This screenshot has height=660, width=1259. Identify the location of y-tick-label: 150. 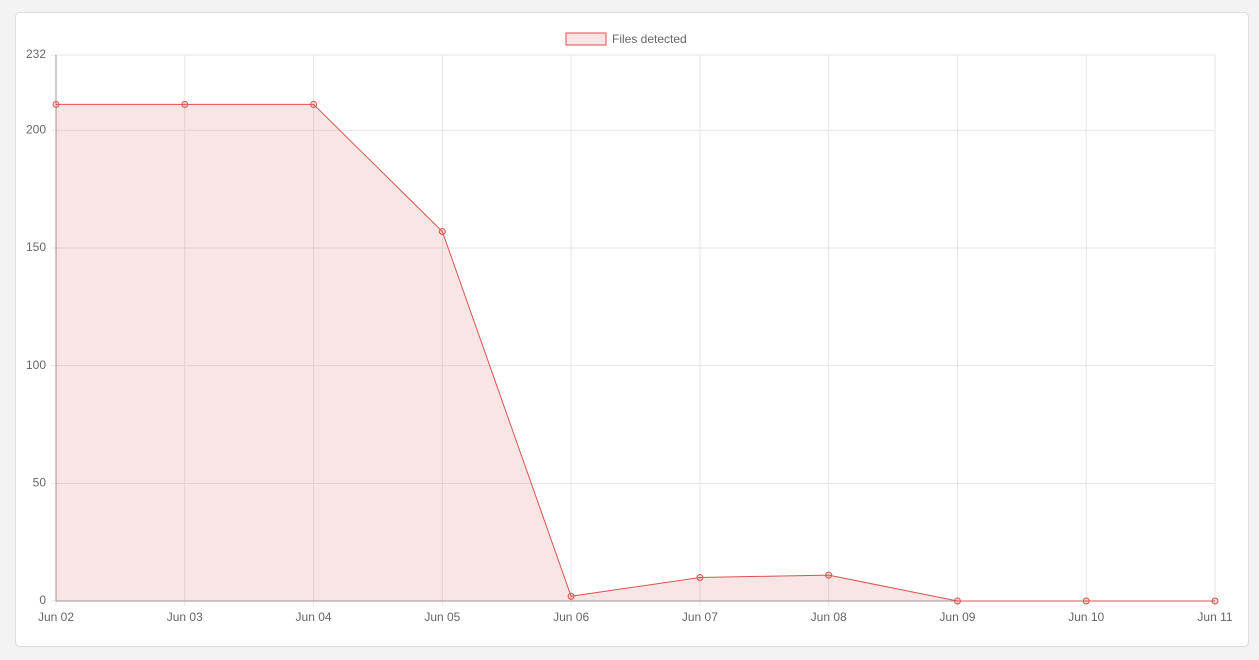
(36, 247).